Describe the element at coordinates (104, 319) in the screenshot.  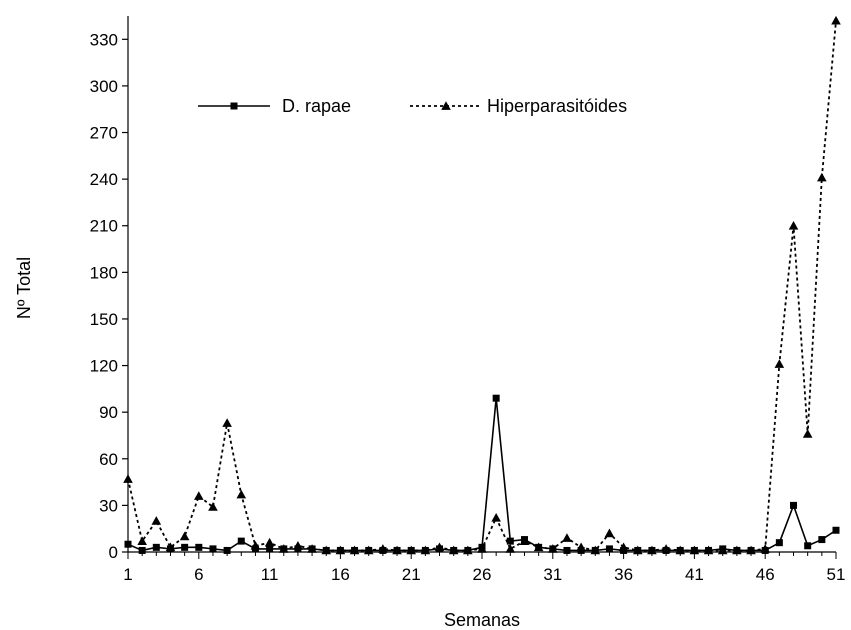
I see `y-tick-label: 150` at that location.